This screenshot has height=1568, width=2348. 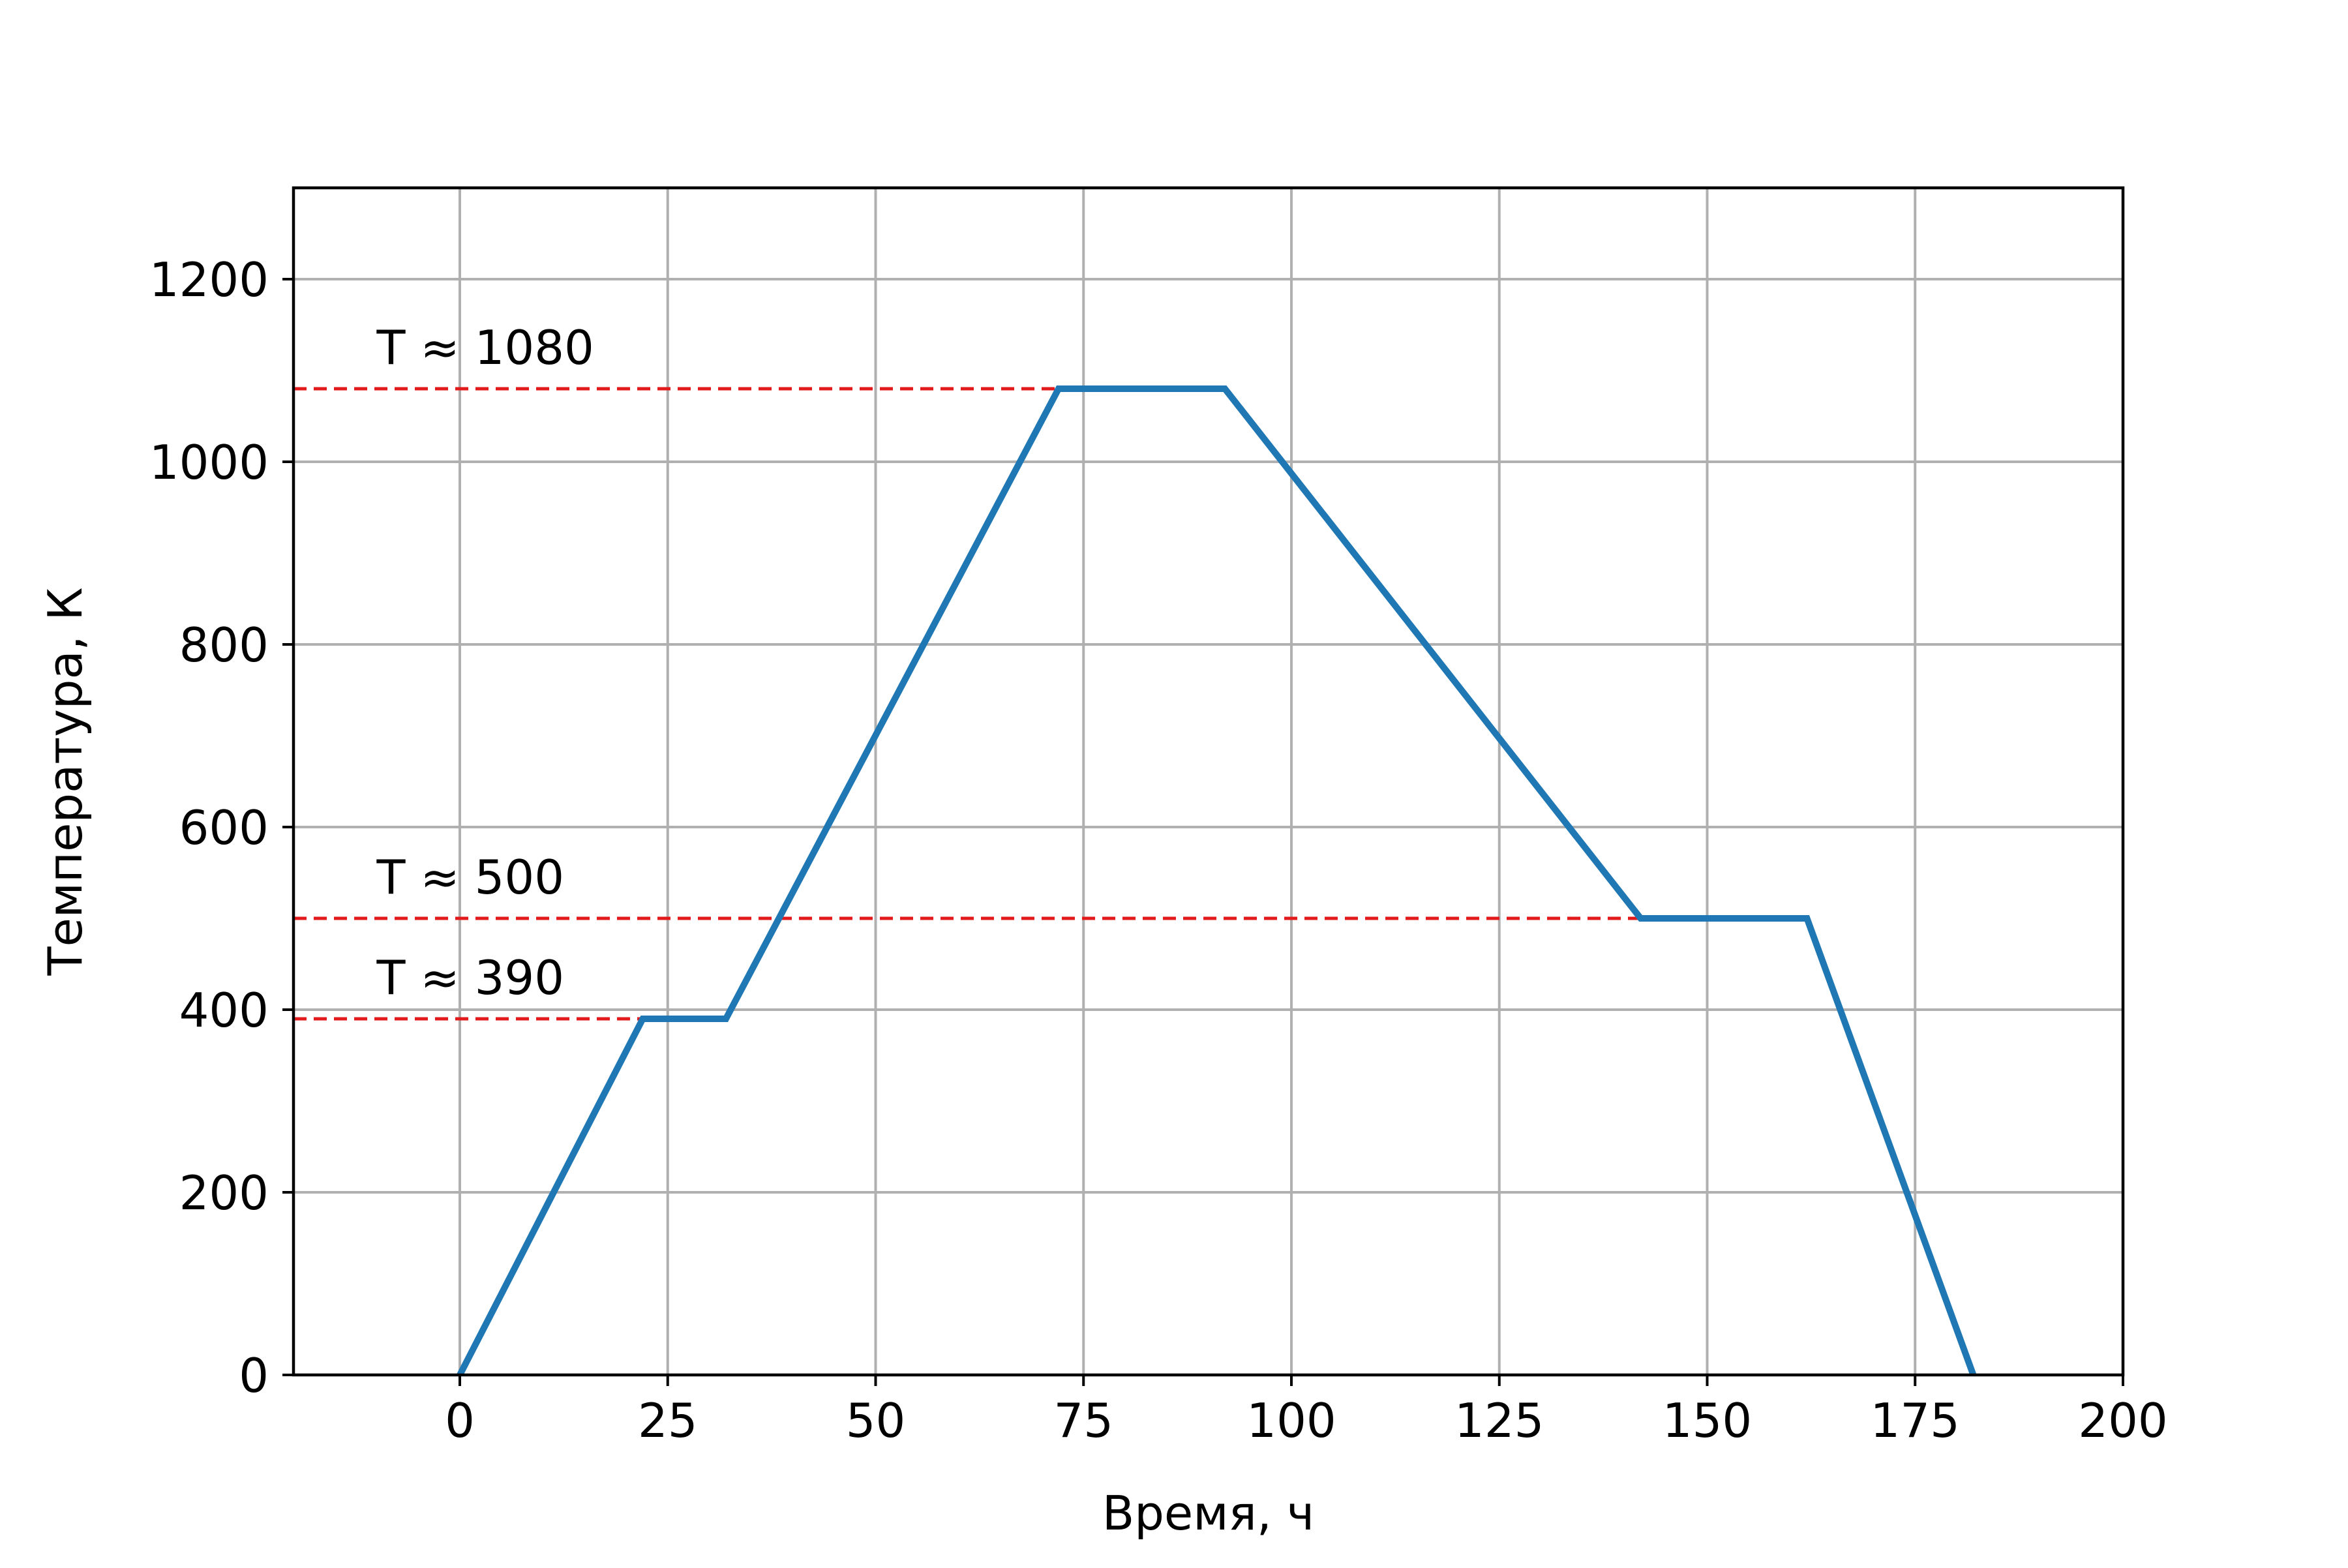 What do you see at coordinates (471, 877) in the screenshot?
I see `reference-label: T ≈ 500` at bounding box center [471, 877].